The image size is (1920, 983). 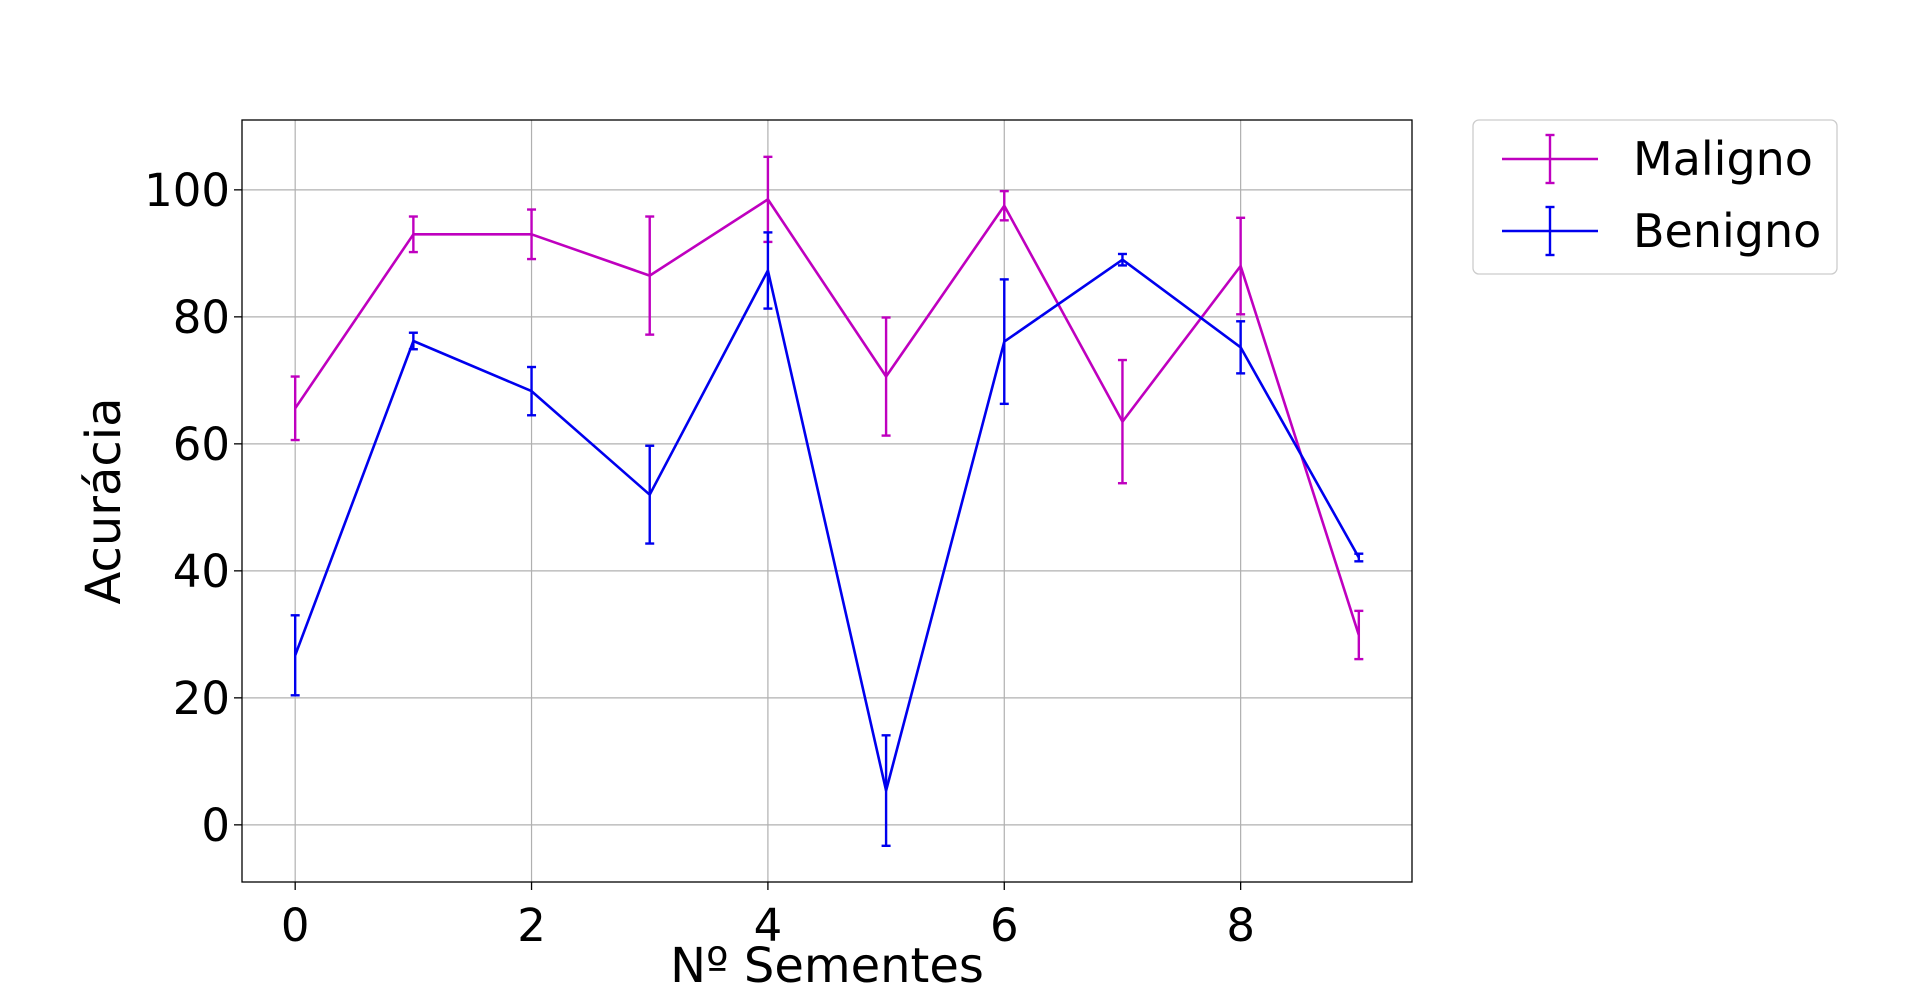 What do you see at coordinates (1004, 925) in the screenshot?
I see `x-tick-label: 6` at bounding box center [1004, 925].